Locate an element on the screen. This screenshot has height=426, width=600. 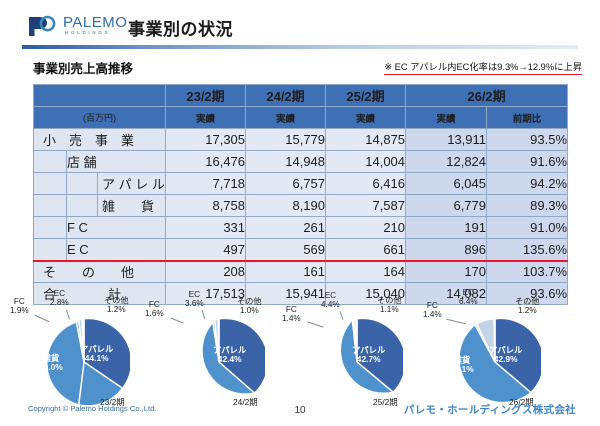
row-0-val-1: 15,779 is located at coordinates (286, 139).